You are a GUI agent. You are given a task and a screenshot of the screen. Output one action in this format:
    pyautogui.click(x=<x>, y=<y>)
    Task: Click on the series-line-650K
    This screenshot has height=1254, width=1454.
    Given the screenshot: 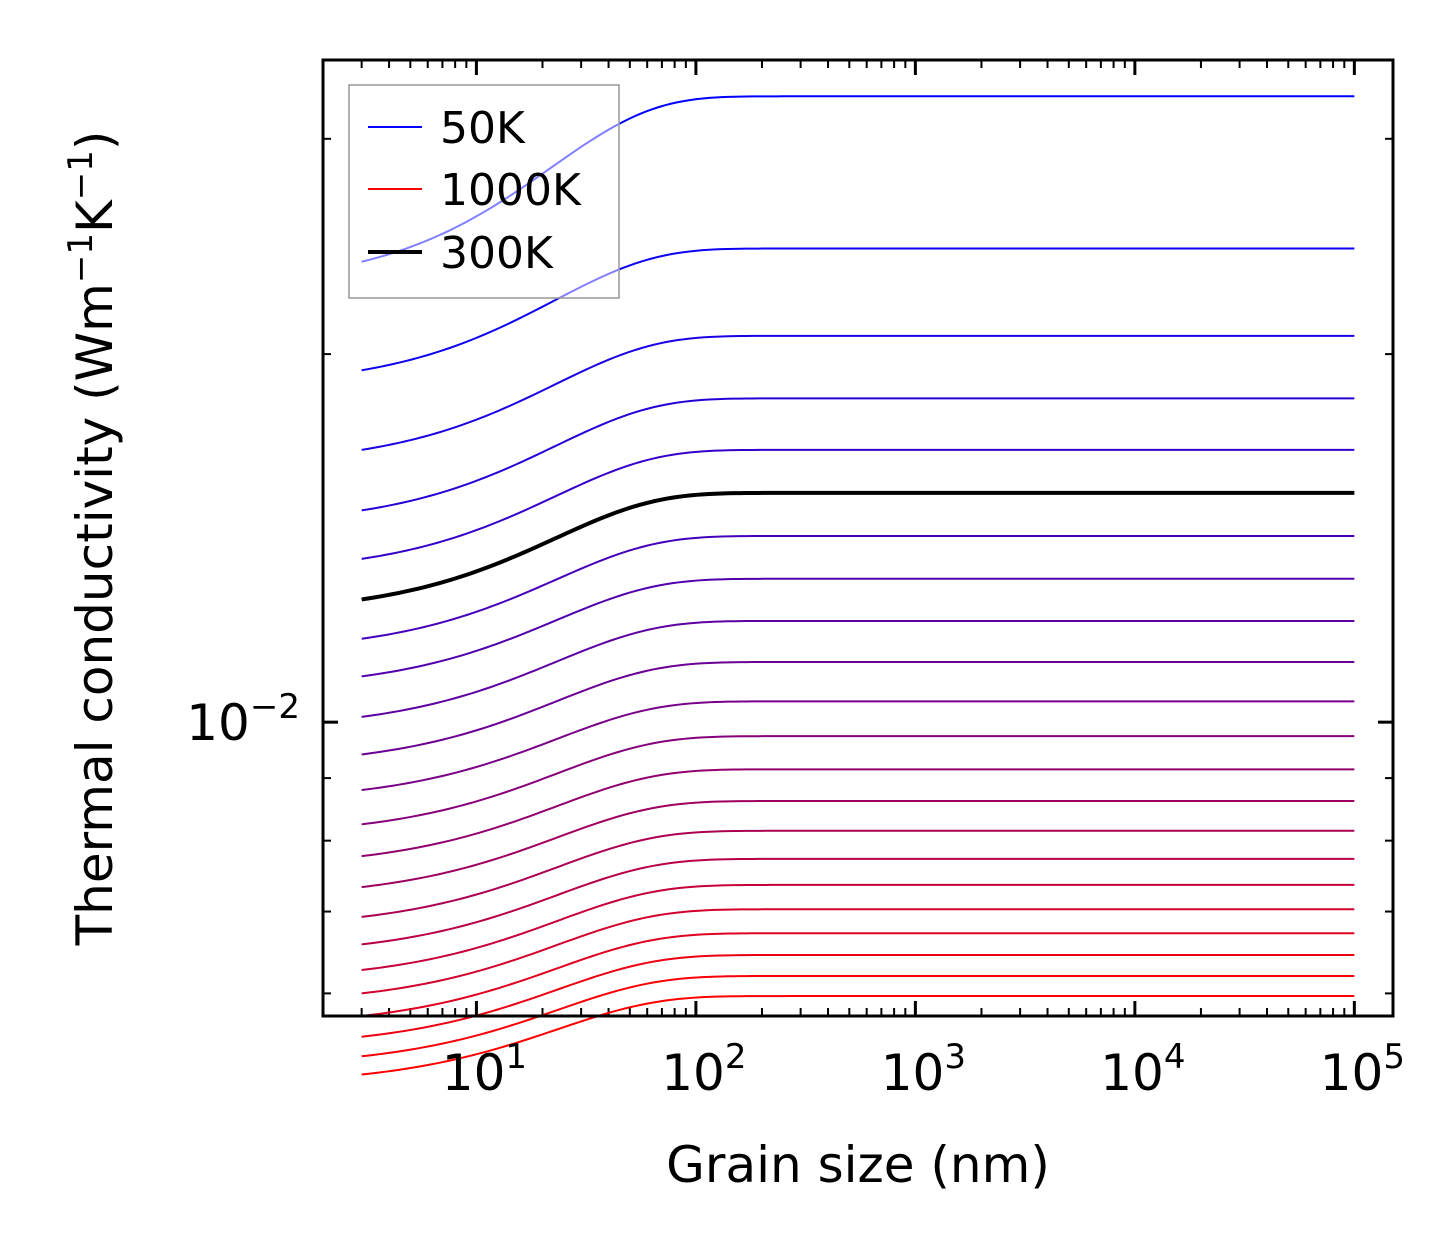 What is the action you would take?
    pyautogui.click(x=858, y=813)
    